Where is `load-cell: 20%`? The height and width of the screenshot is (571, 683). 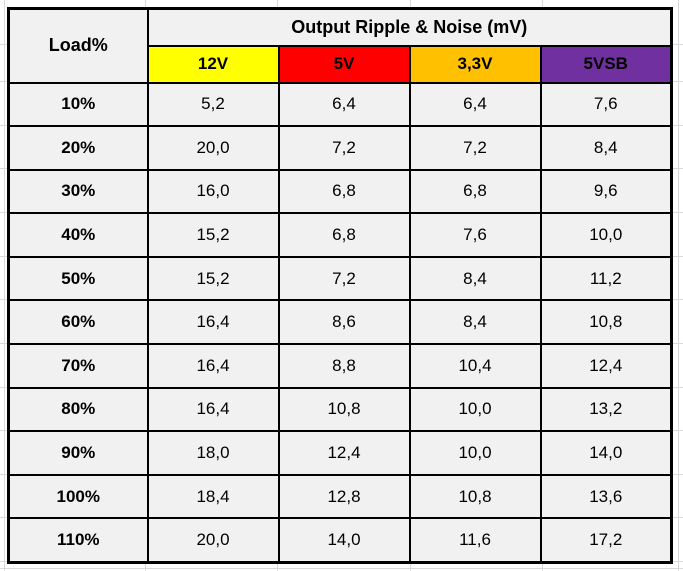
load-cell: 20% is located at coordinates (78, 148).